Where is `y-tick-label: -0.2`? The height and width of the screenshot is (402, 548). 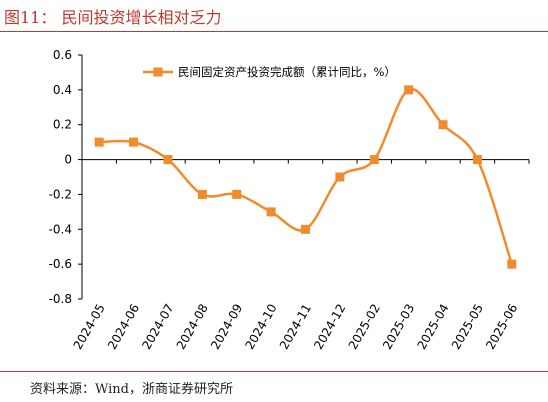 y-tick-label: -0.2 is located at coordinates (60, 194).